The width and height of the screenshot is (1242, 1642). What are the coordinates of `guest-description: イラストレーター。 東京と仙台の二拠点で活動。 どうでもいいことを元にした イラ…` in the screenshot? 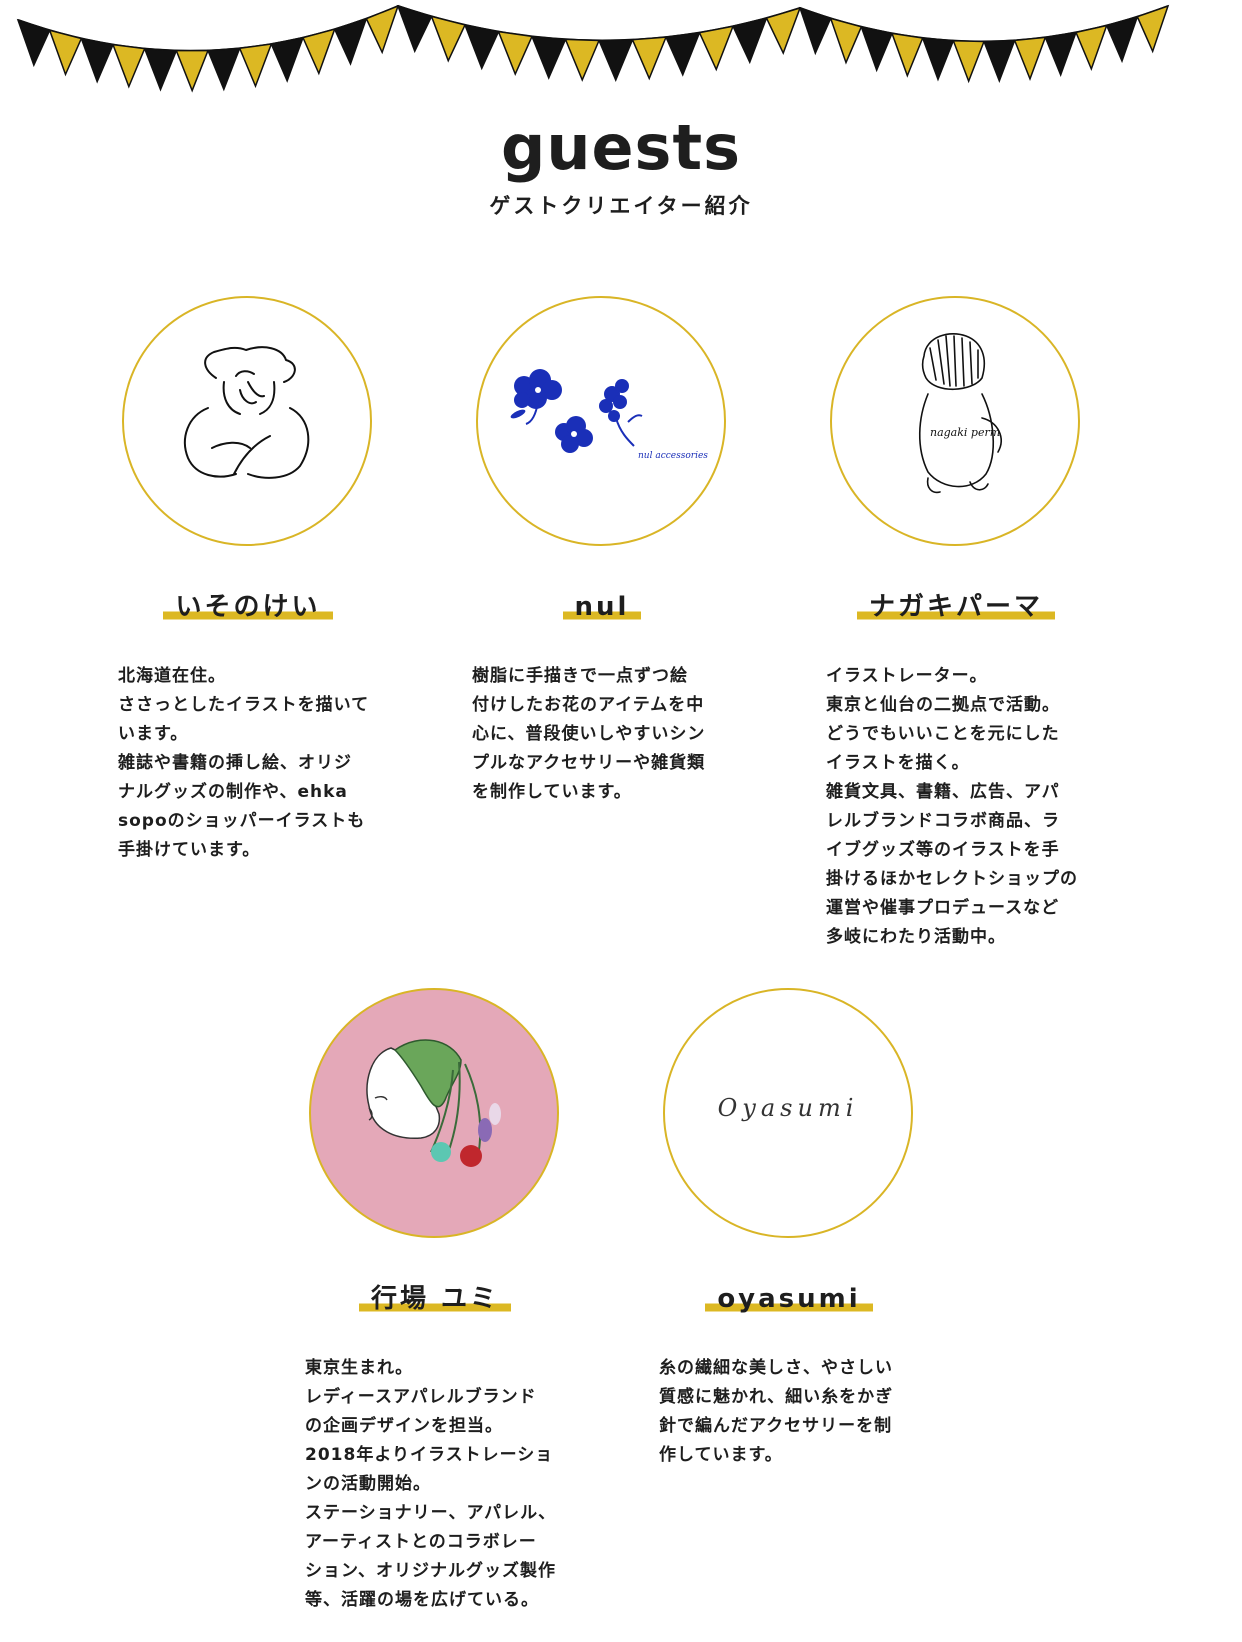 It's located at (952, 806).